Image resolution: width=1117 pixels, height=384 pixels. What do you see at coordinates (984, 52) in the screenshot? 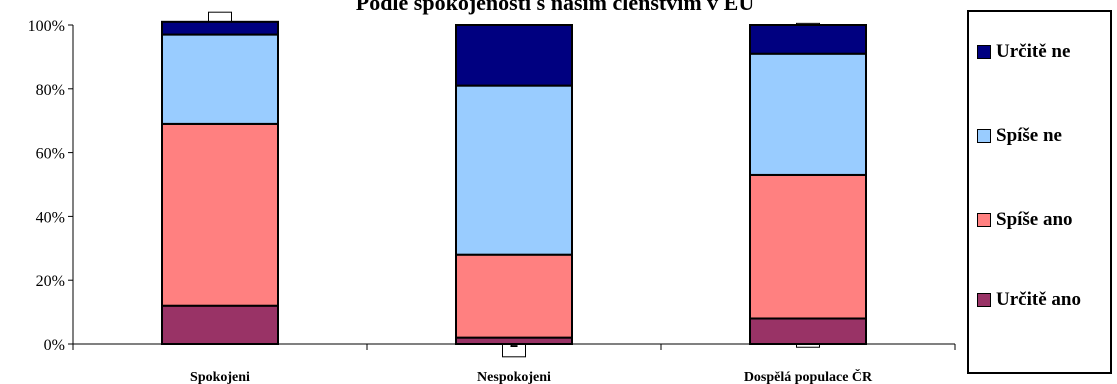
I see `legend-swatch-urcite-ne` at bounding box center [984, 52].